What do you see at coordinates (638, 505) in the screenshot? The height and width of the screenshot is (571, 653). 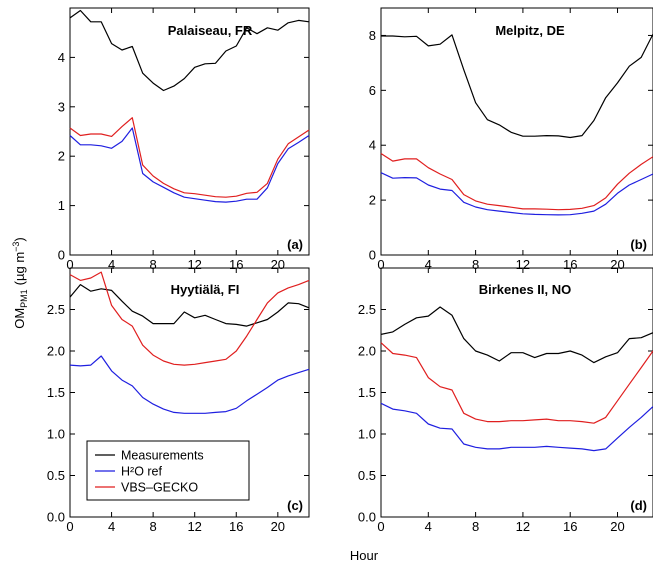 I see `panel-tag: (d)` at bounding box center [638, 505].